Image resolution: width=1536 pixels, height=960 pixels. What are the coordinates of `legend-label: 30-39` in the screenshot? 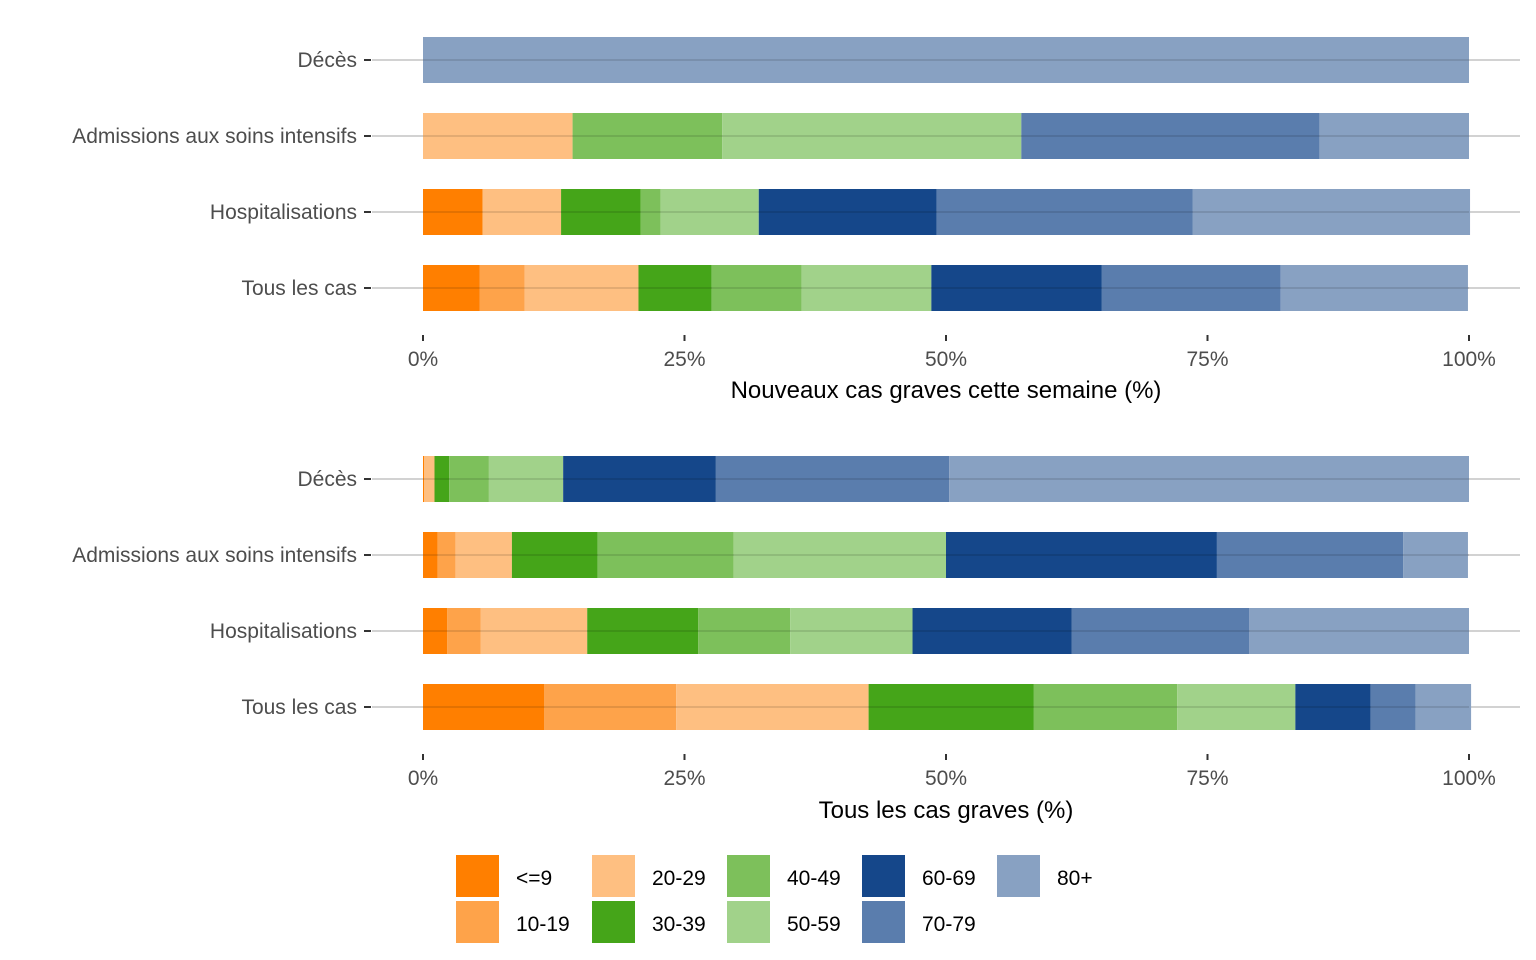 It's located at (679, 924).